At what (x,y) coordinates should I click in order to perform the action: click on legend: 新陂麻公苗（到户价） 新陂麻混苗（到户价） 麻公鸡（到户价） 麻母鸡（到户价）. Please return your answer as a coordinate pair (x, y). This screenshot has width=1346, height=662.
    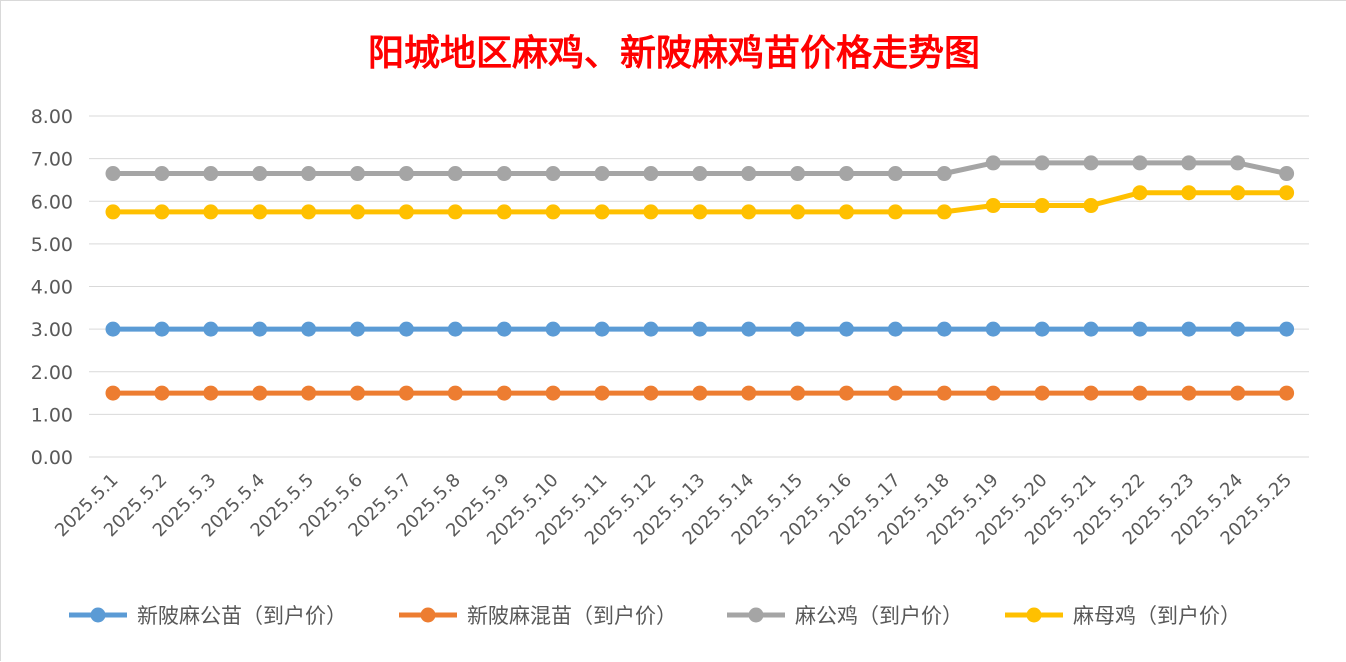
    Looking at the image, I should click on (655, 616).